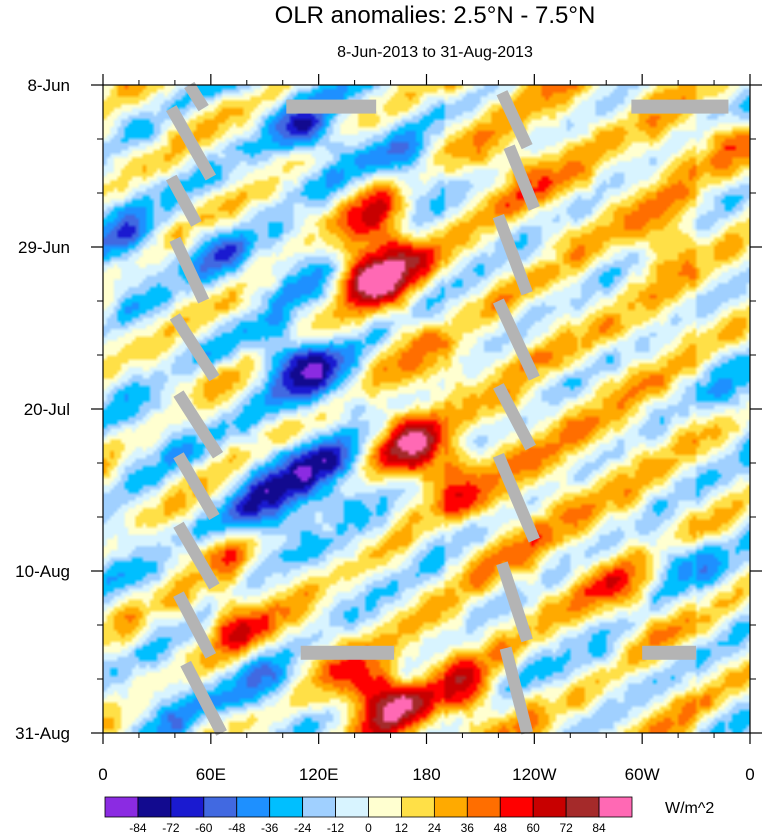 The image size is (770, 834). I want to click on y-tick-label: 31-Aug, so click(42, 733).